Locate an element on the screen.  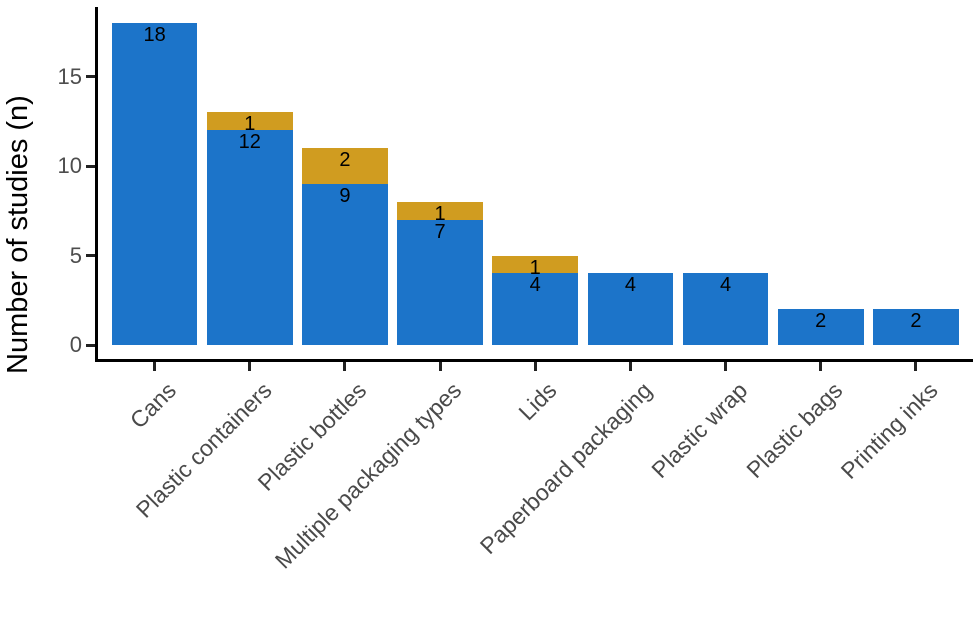
bar-value-label: 9 is located at coordinates (345, 195).